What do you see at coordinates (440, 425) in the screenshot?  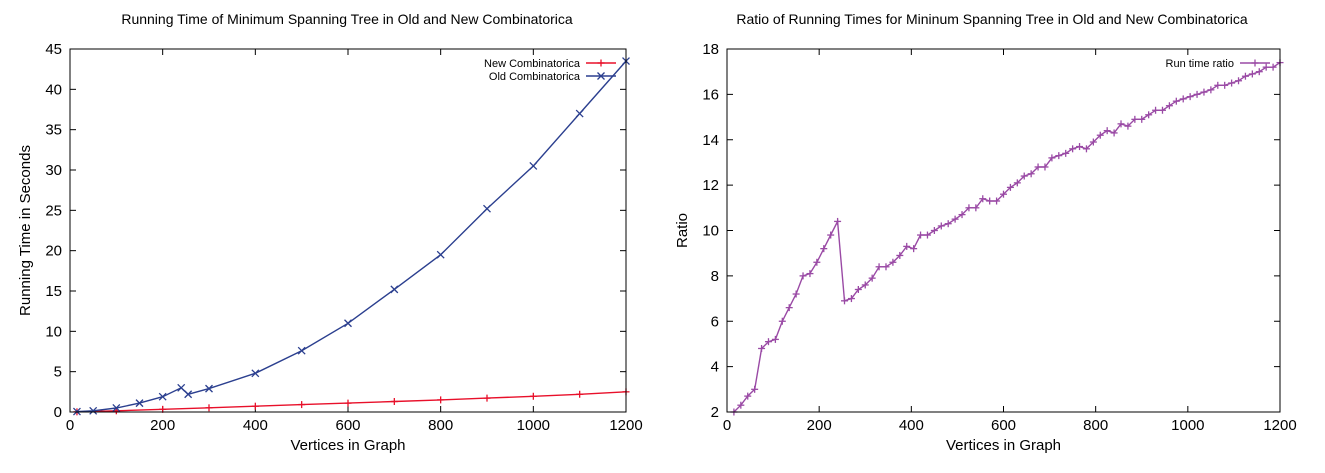 I see `left-chart-x-tick-label: 800` at bounding box center [440, 425].